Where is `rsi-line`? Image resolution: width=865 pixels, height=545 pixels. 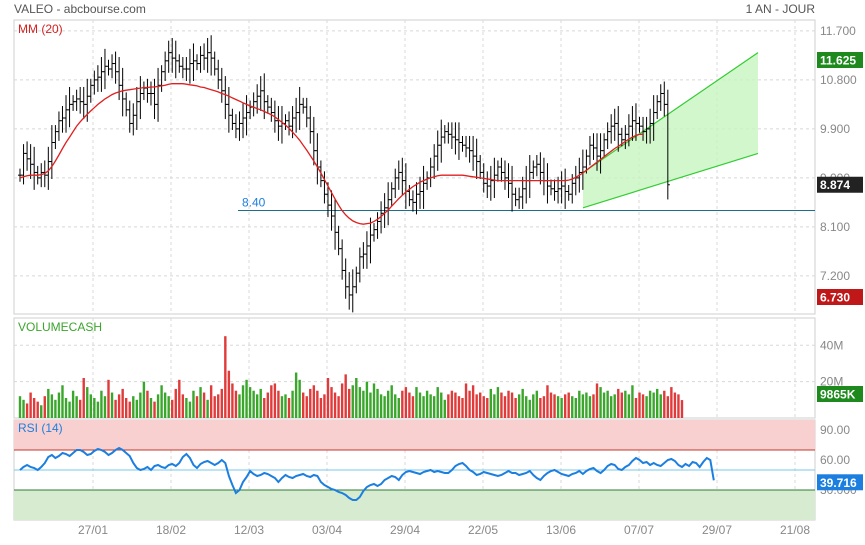 rsi-line is located at coordinates (367, 473).